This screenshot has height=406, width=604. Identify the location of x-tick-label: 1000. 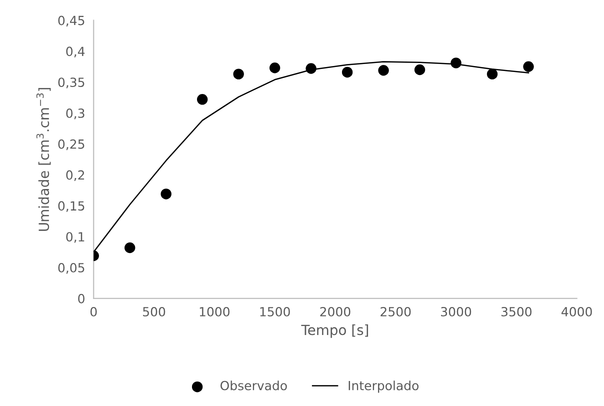
(215, 311).